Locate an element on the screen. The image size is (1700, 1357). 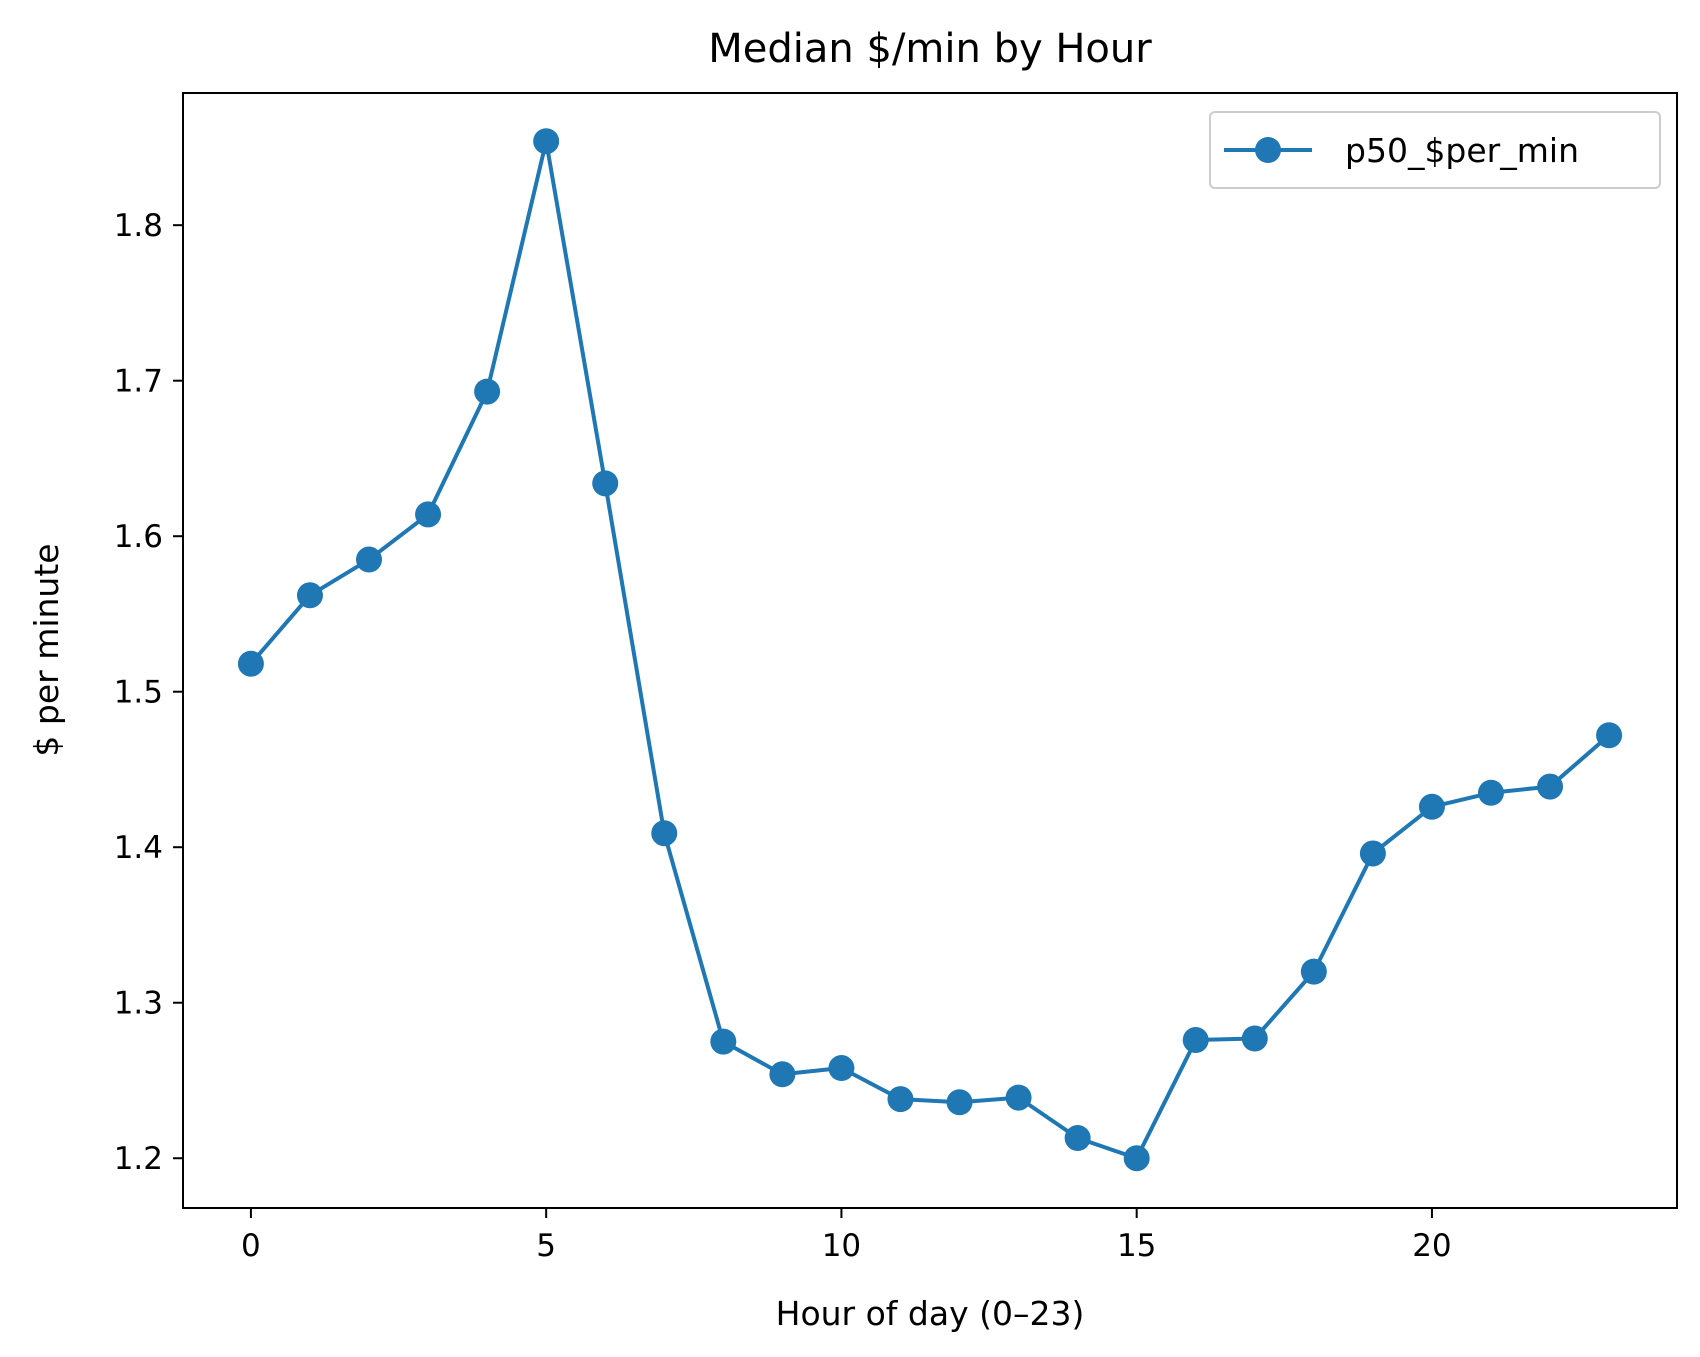
y-tick-label: 1.6 is located at coordinates (138, 537).